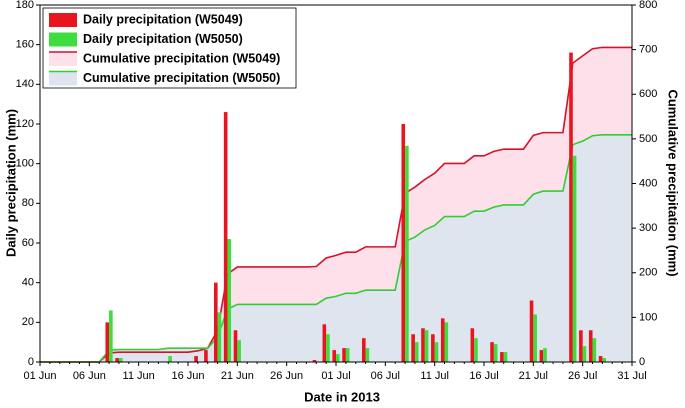 This screenshot has width=685, height=408. Describe the element at coordinates (187, 376) in the screenshot. I see `x-tick-label: 16 Jun` at that location.